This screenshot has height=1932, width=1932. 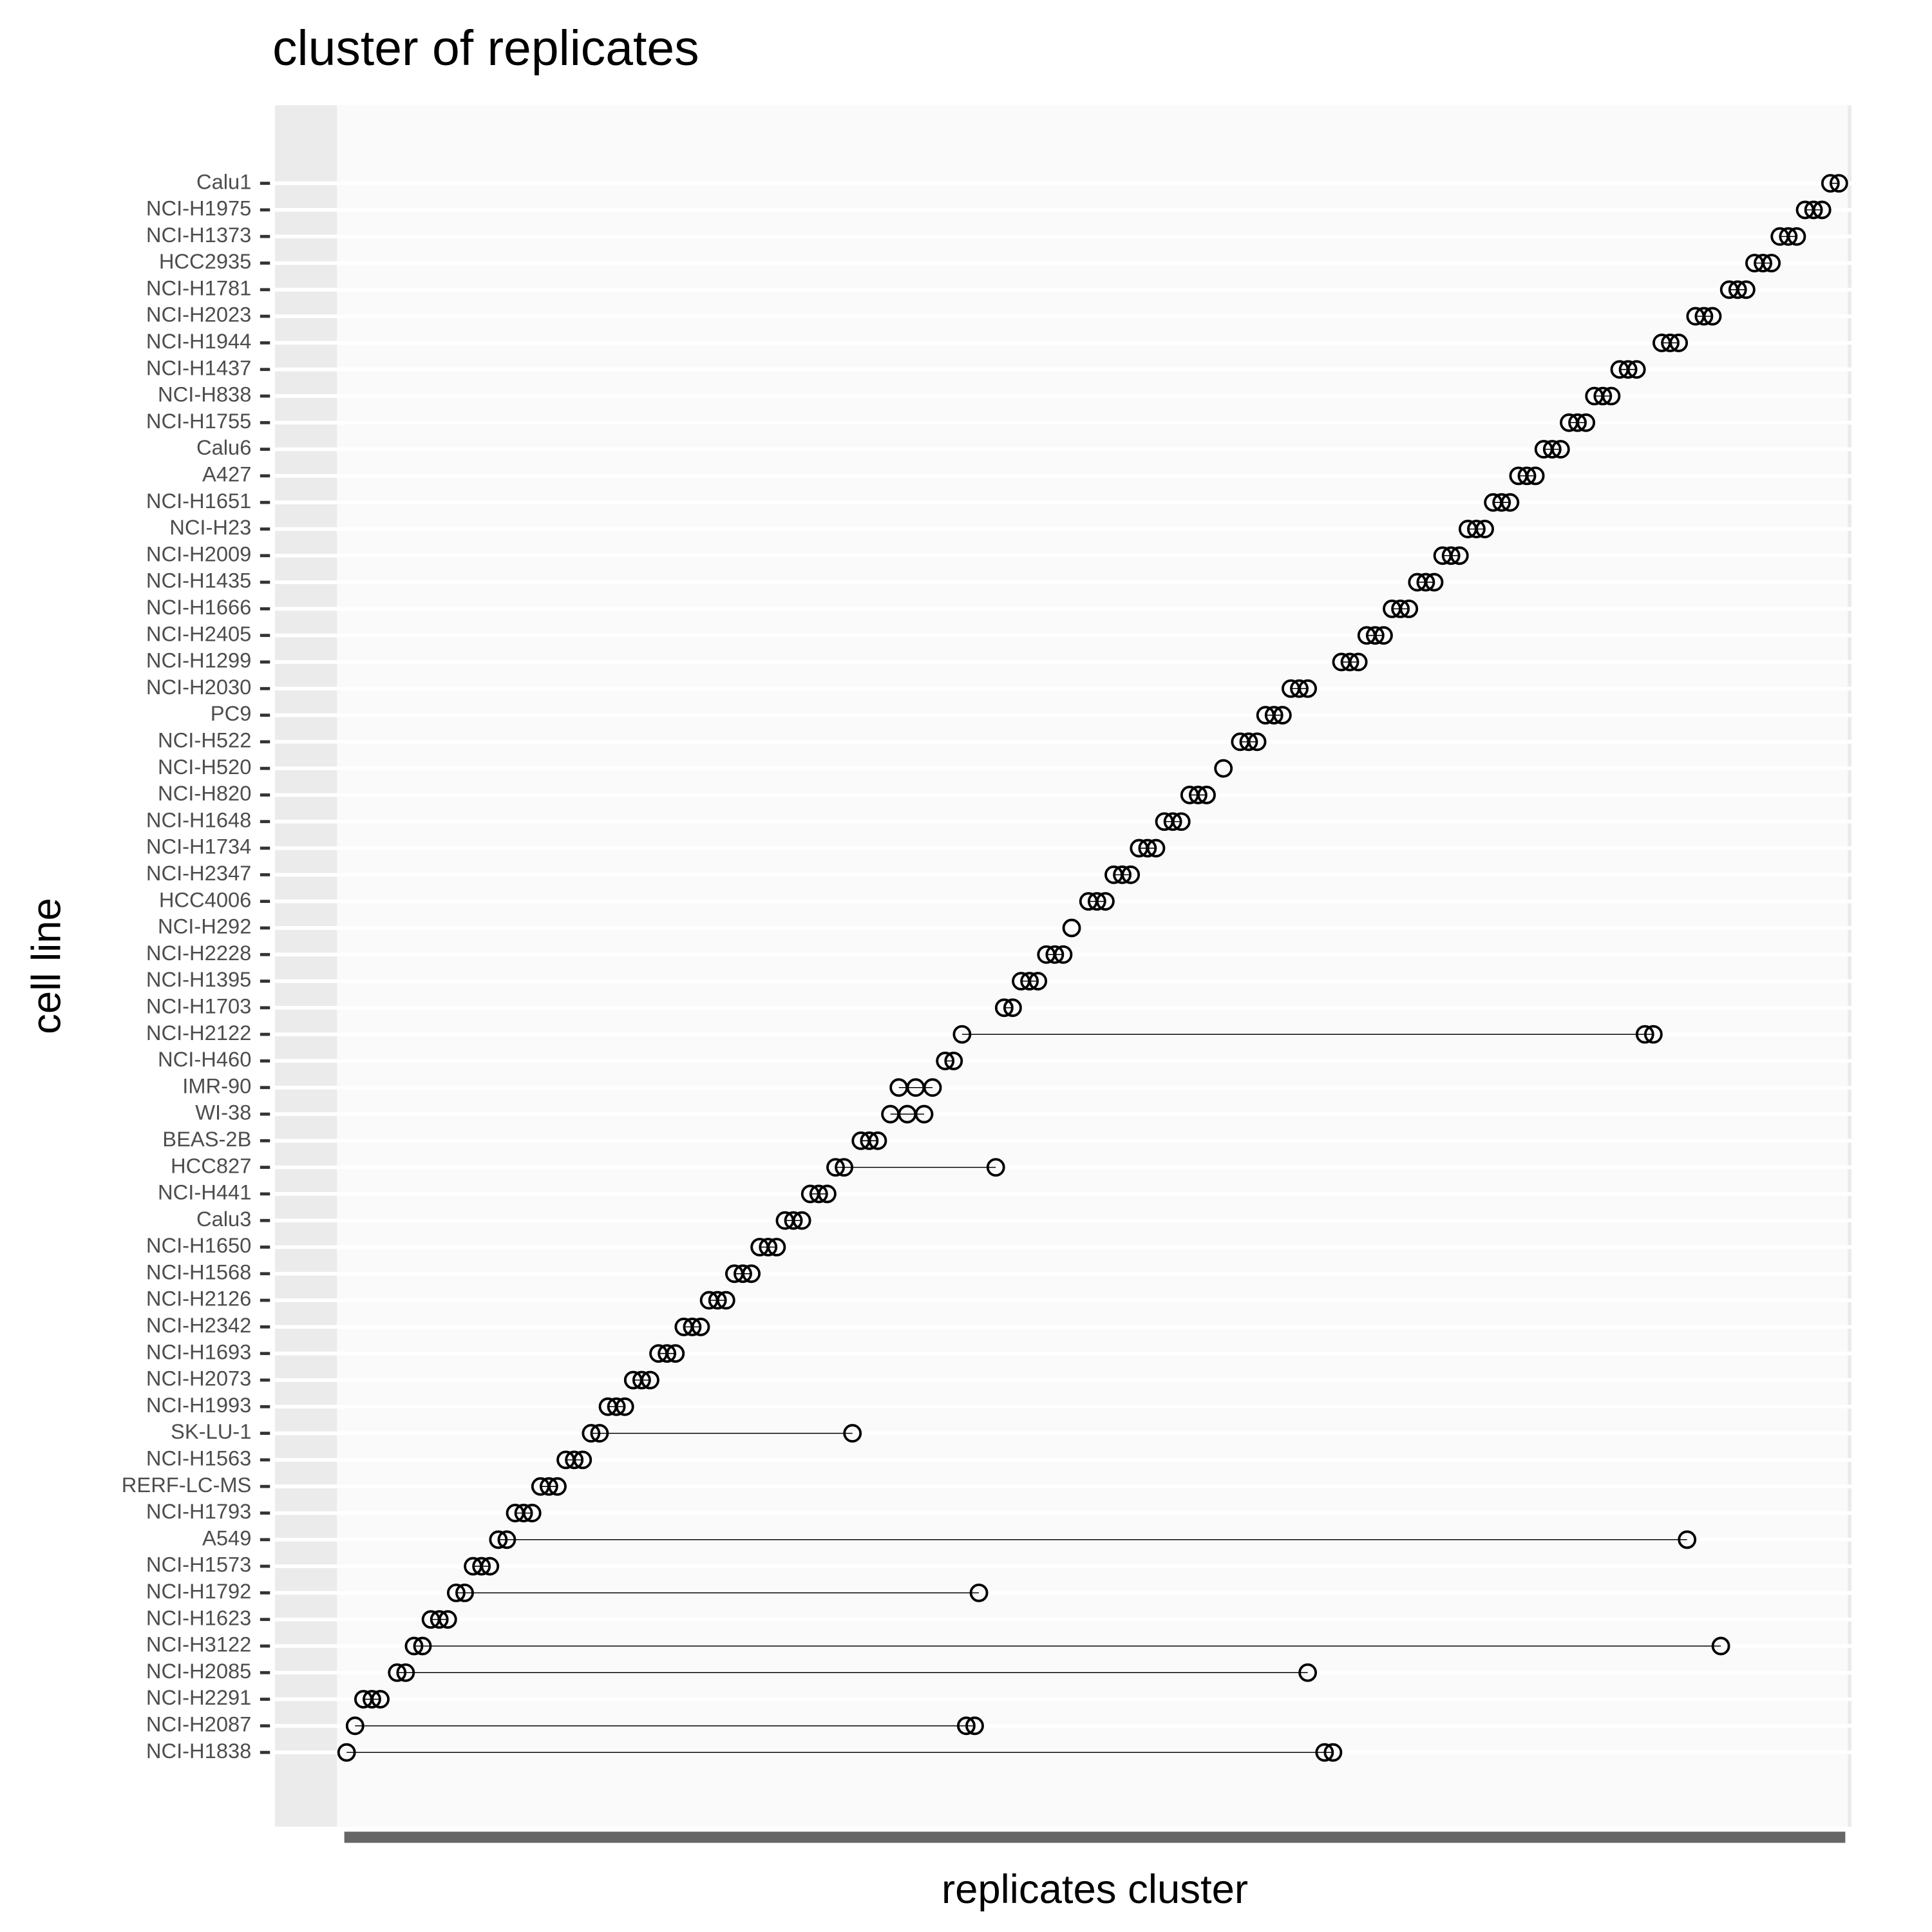 What do you see at coordinates (199, 687) in the screenshot?
I see `y-tick-label: NCI-H2030` at bounding box center [199, 687].